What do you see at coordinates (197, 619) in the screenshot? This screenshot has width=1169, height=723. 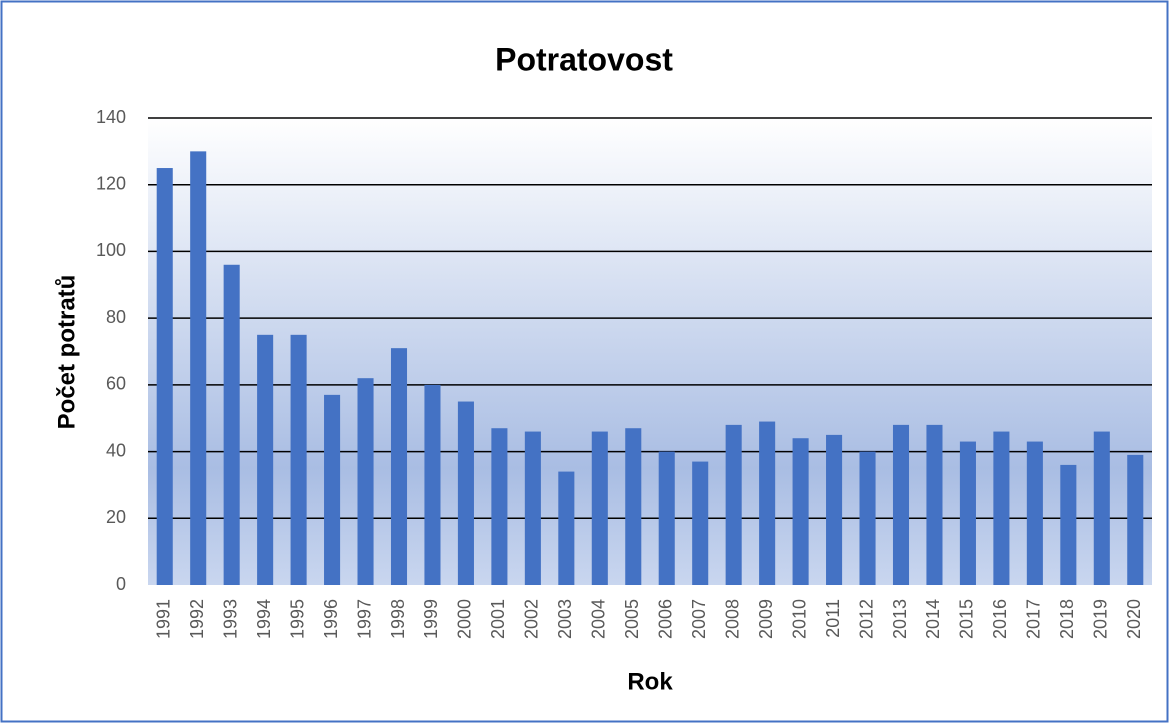 I see `x-tick-label: 1992` at bounding box center [197, 619].